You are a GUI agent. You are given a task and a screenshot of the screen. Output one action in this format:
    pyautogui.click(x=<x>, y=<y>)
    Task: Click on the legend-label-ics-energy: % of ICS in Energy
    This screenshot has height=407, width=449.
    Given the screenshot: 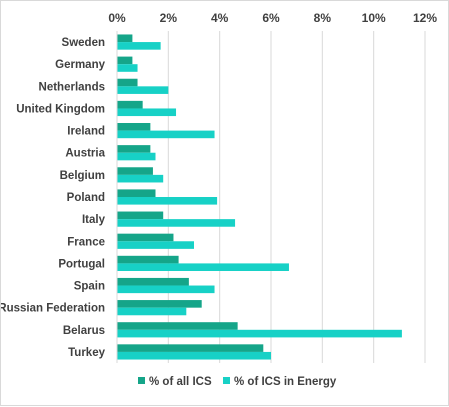 What is the action you would take?
    pyautogui.click(x=285, y=382)
    